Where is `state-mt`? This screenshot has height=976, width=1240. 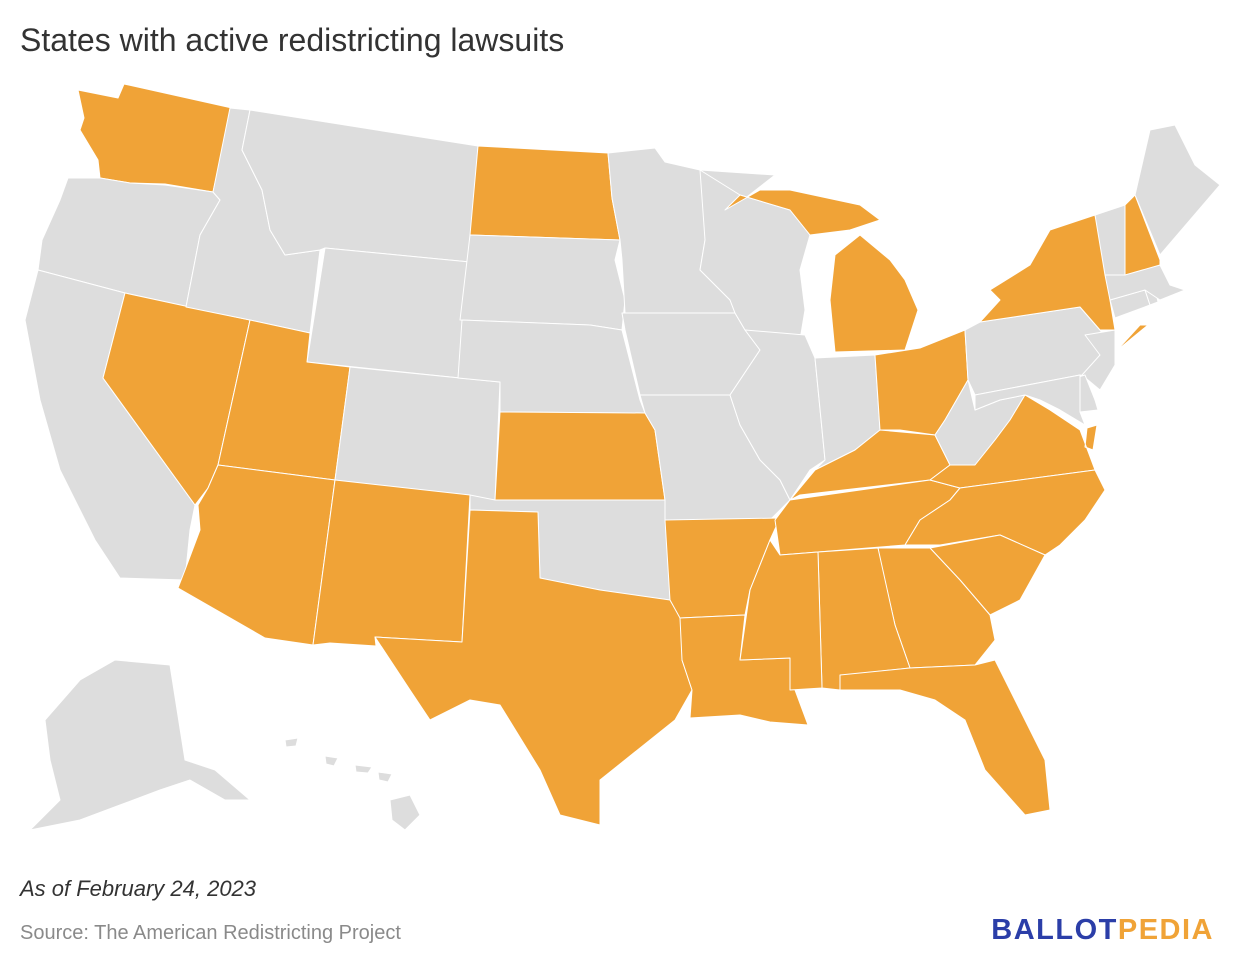
state-mt is located at coordinates (360, 186).